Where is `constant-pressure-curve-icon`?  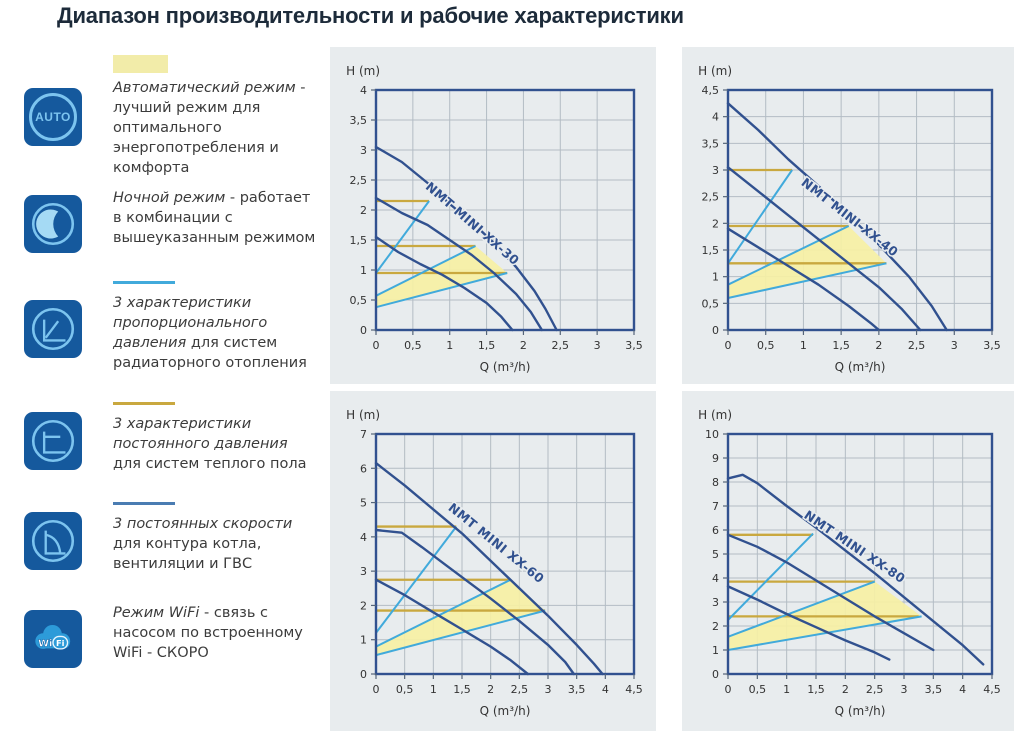
constant-pressure-curve-icon is located at coordinates (53, 441).